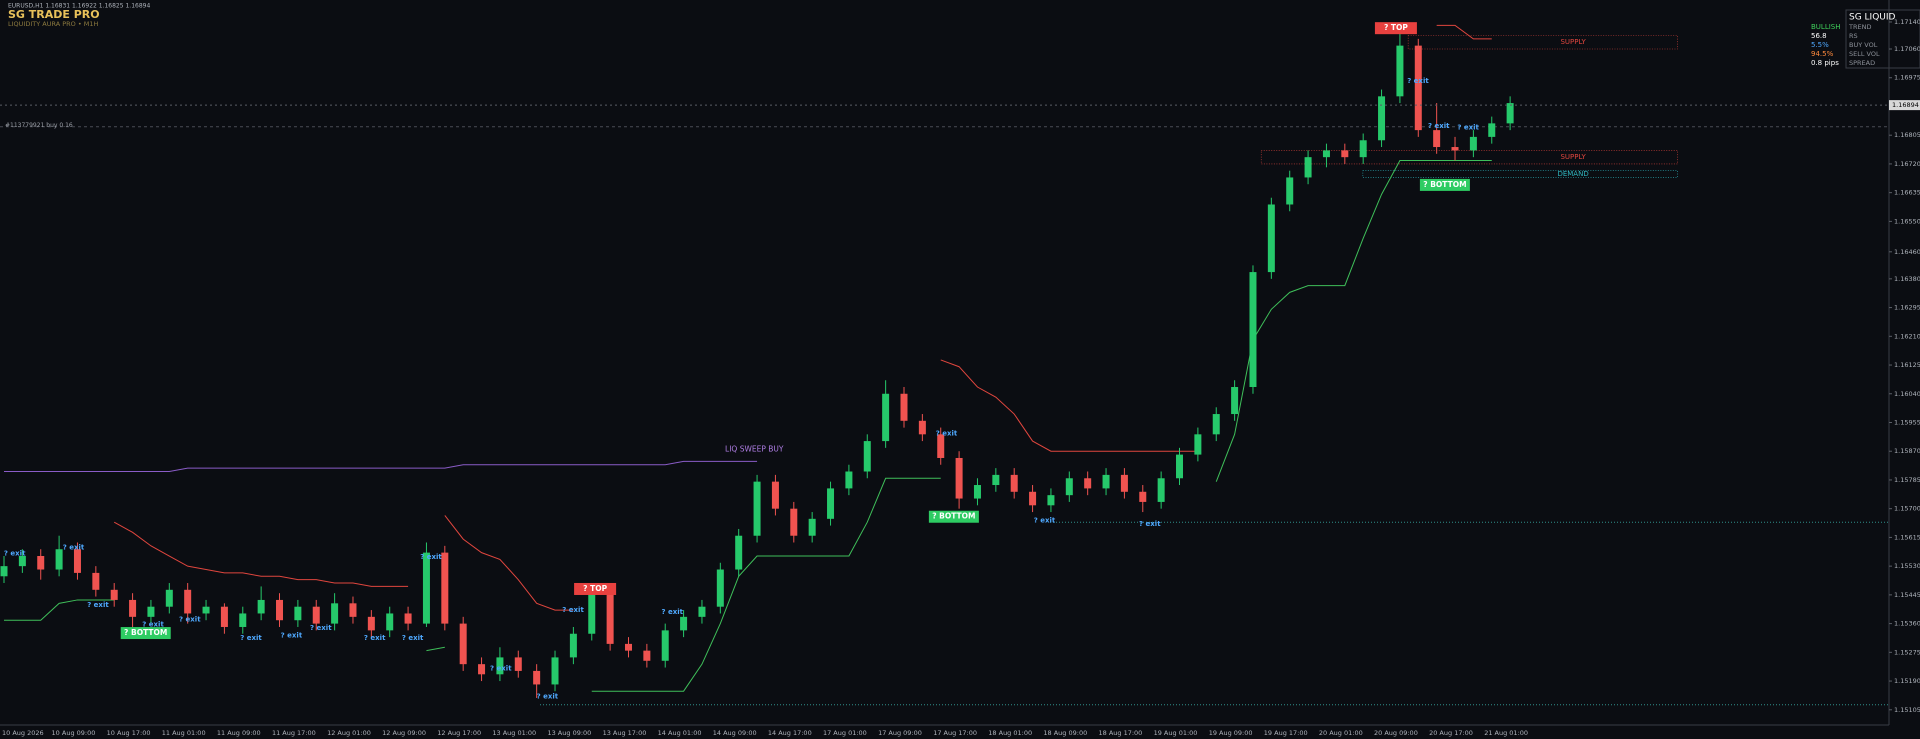  I want to click on panel-label: TREND, so click(1859, 27).